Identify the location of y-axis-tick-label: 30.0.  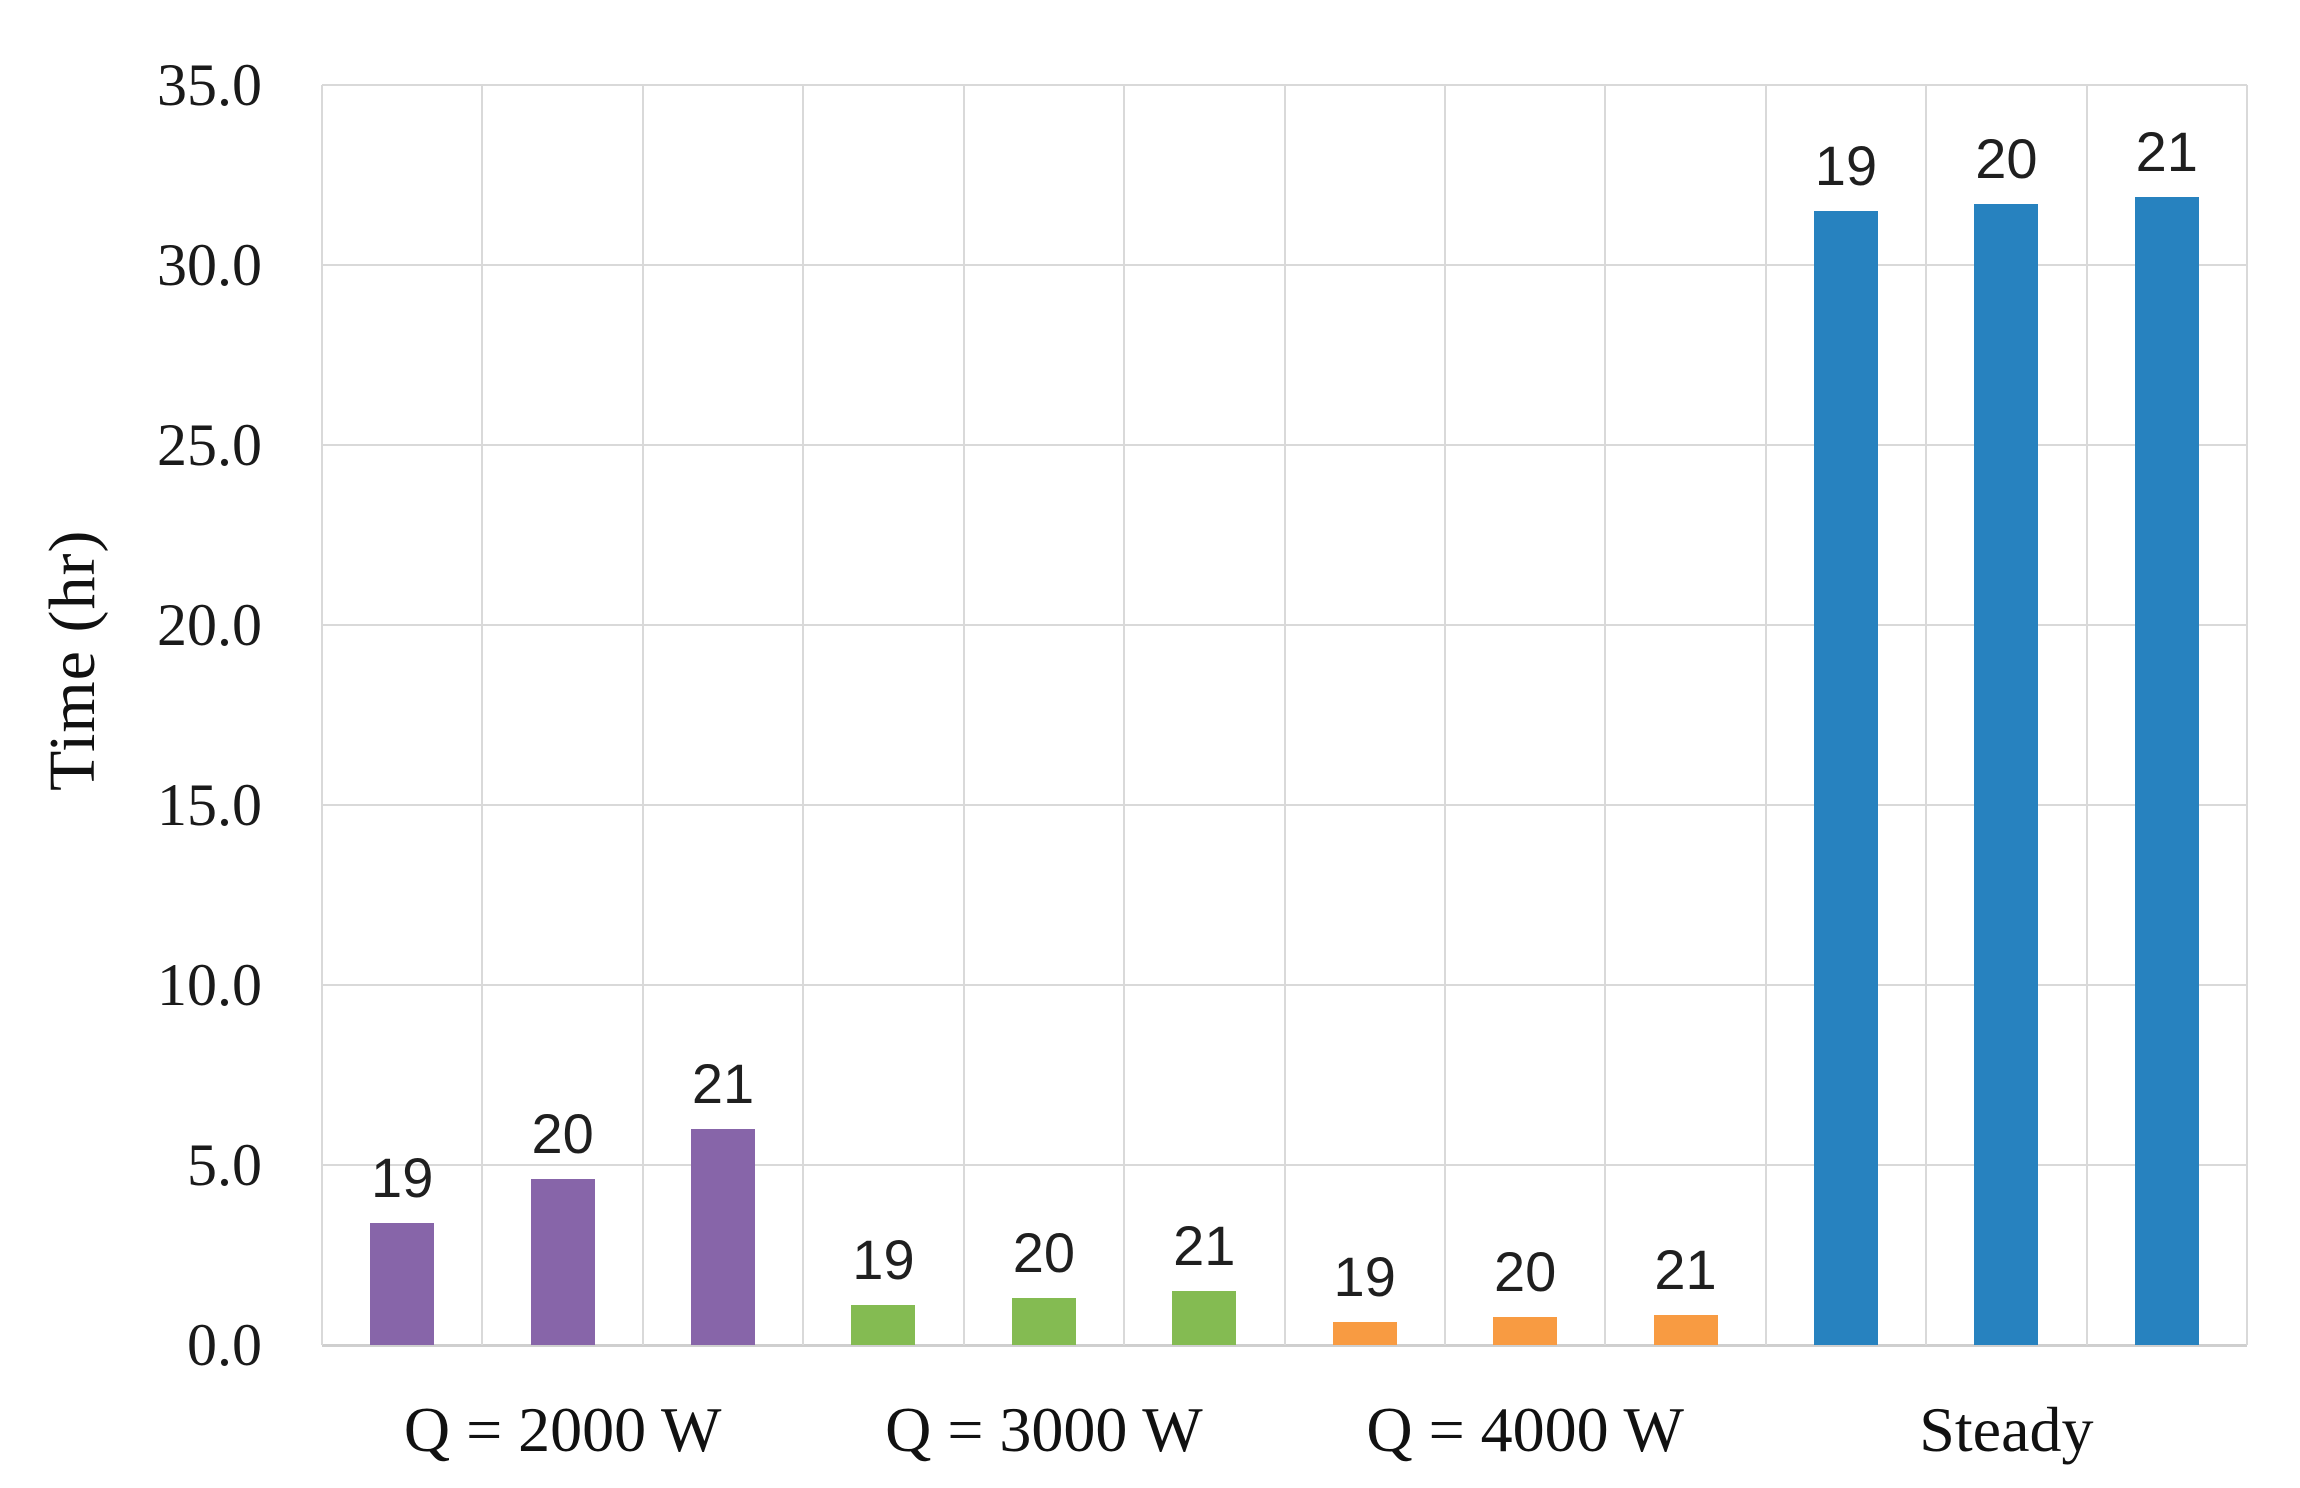
(209, 265).